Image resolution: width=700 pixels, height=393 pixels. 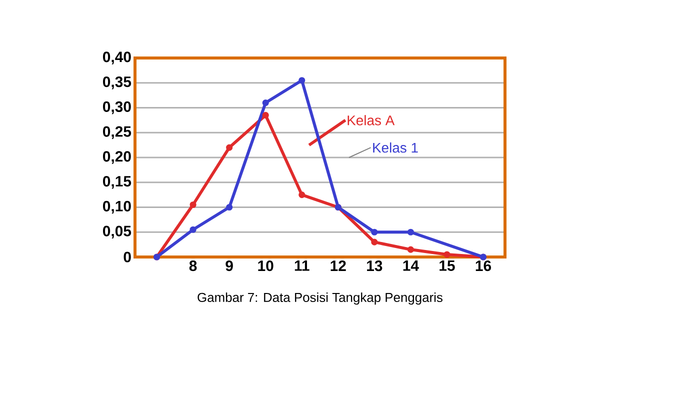 What do you see at coordinates (302, 265) in the screenshot?
I see `x-tick-label: 11` at bounding box center [302, 265].